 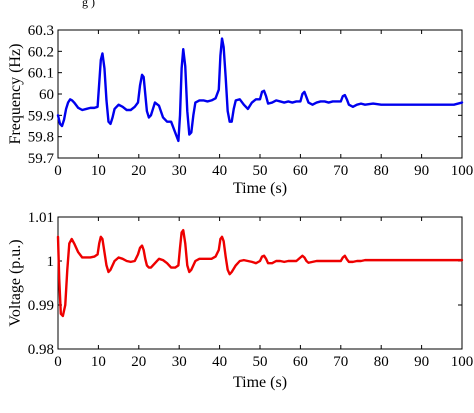 I want to click on y-axis-title: Voltage (p.u.), so click(x=15, y=282).